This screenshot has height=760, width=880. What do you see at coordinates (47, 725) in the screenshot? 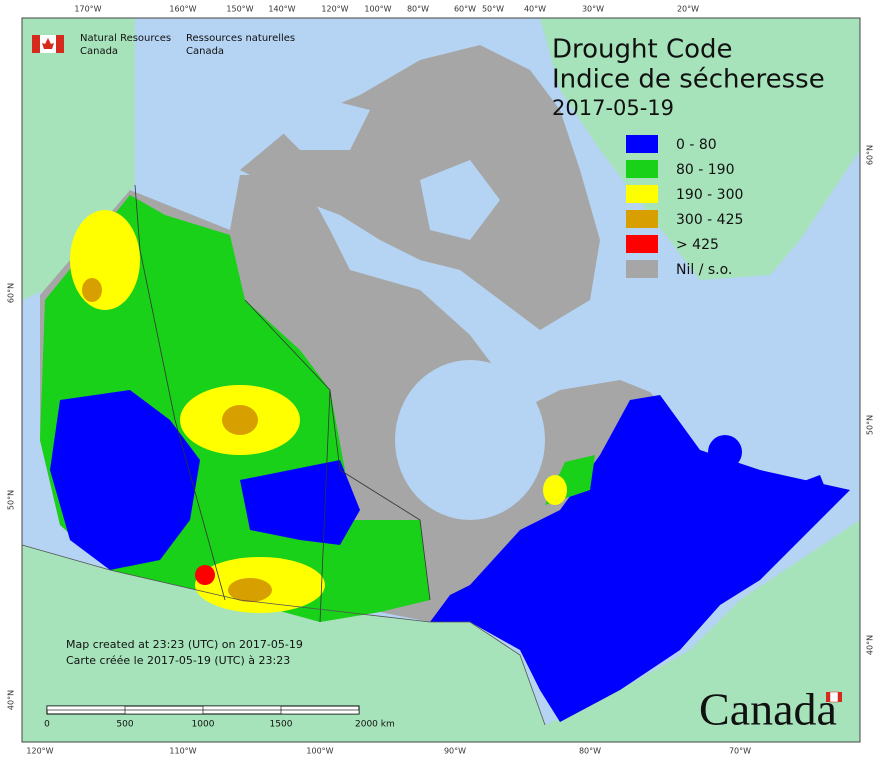
I see `scale-label: 0` at bounding box center [47, 725].